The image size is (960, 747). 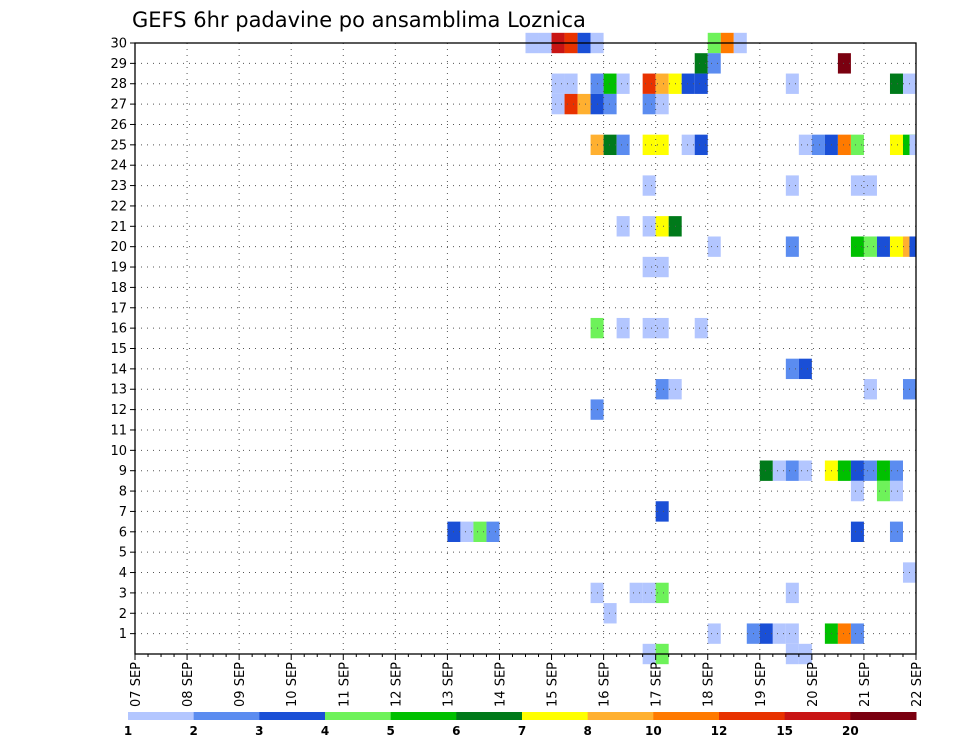 What do you see at coordinates (118, 247) in the screenshot?
I see `y-tick-label: 20` at bounding box center [118, 247].